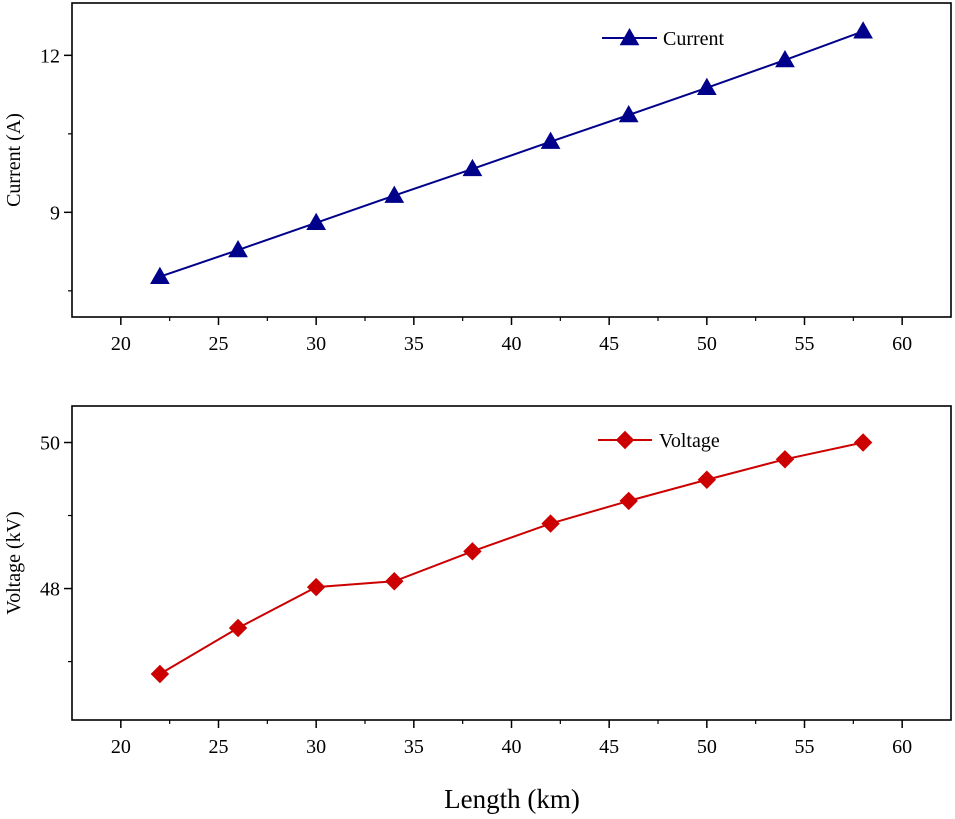 This screenshot has height=819, width=955. Describe the element at coordinates (609, 344) in the screenshot. I see `current-x-tick-label: 45` at that location.